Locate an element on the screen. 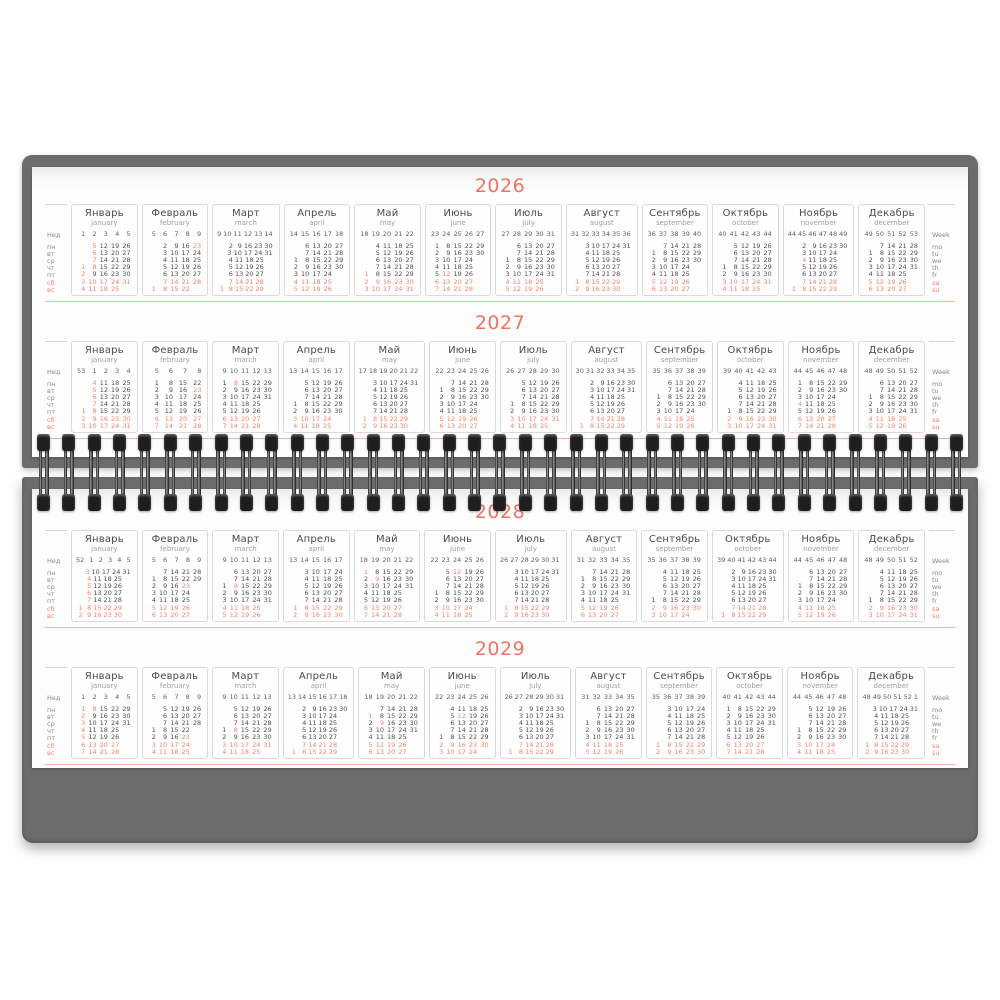  month-name-ru: Апрель is located at coordinates (316, 539).